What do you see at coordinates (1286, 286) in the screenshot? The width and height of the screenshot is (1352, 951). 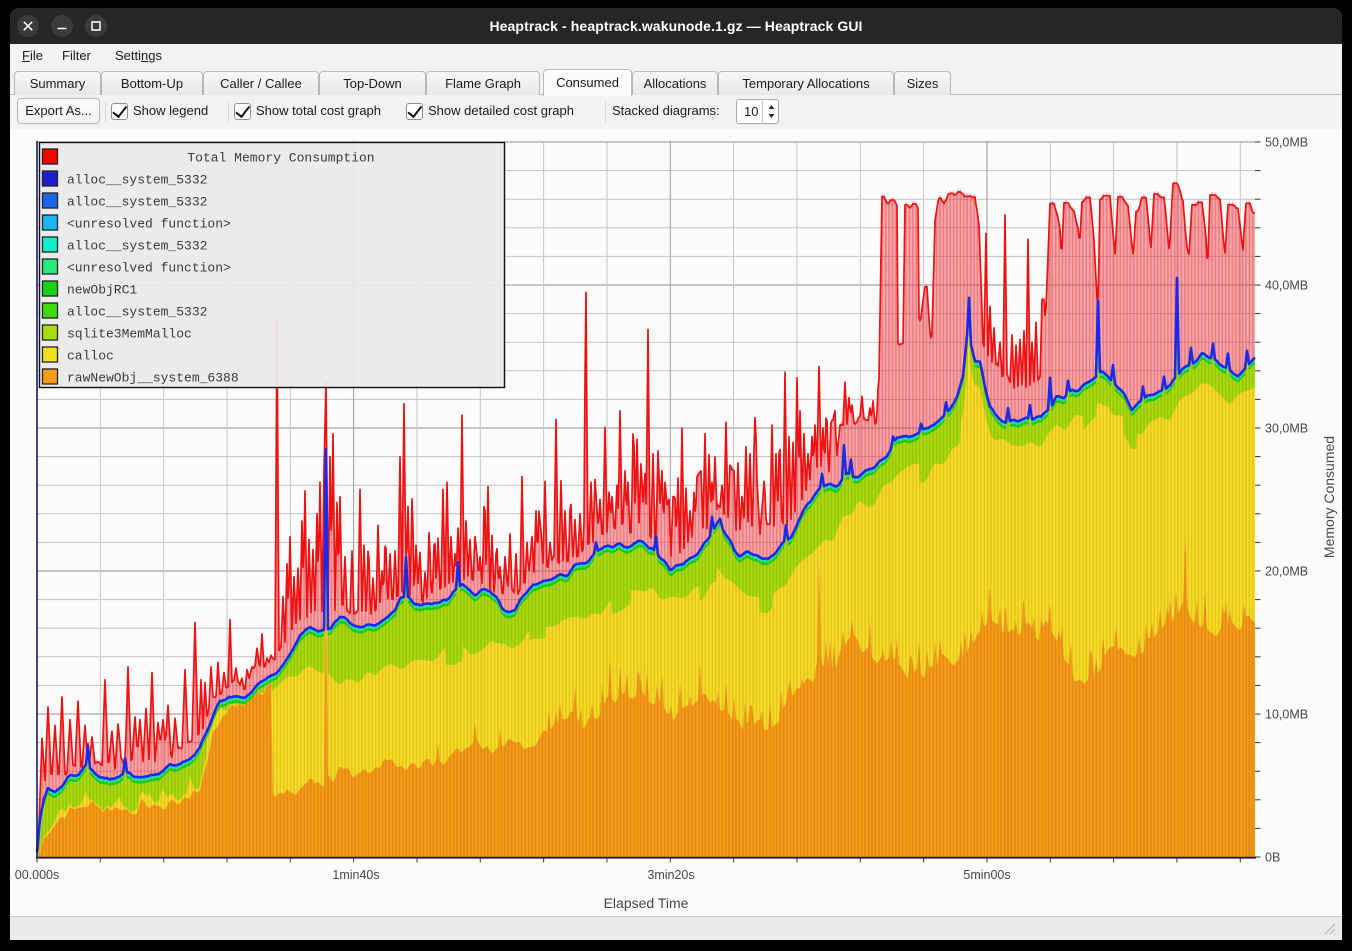 I see `svg-text: 40,0MB` at bounding box center [1286, 286].